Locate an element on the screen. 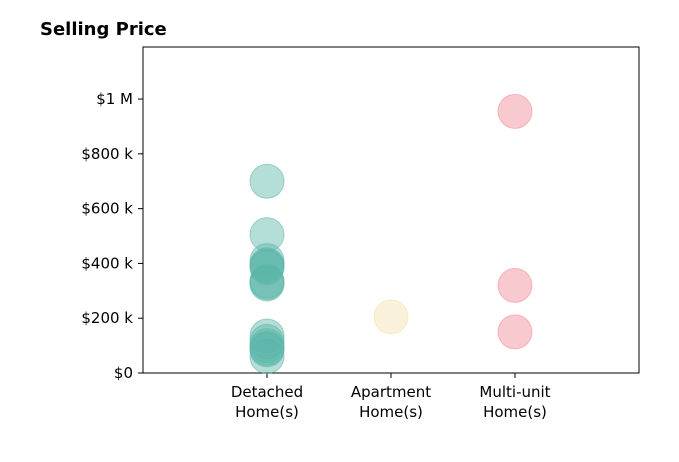 This screenshot has height=462, width=679. y-tick-label: $800 k is located at coordinates (107, 154).